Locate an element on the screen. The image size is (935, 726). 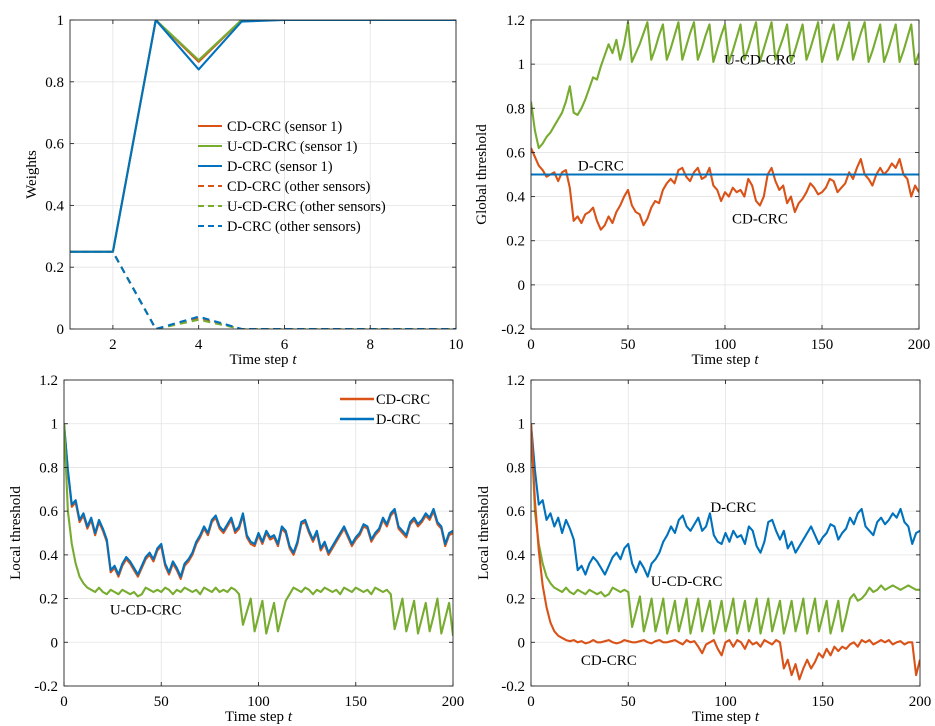
series-line-cd-crc is located at coordinates (725, 552).